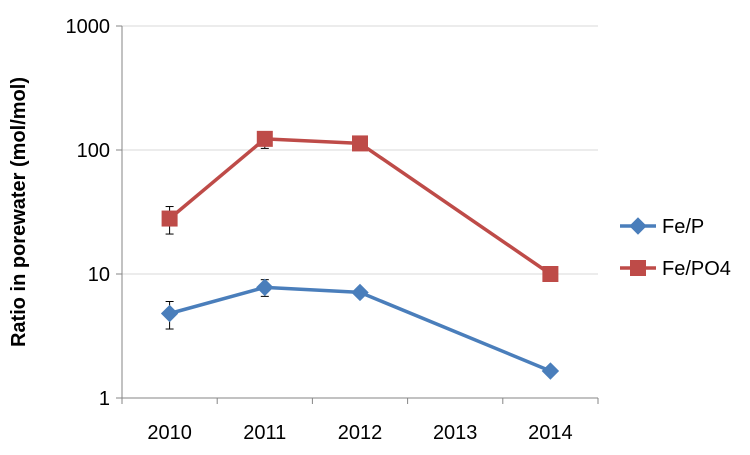 The image size is (750, 455). What do you see at coordinates (264, 138) in the screenshot?
I see `data-point-fe-po4-2011` at bounding box center [264, 138].